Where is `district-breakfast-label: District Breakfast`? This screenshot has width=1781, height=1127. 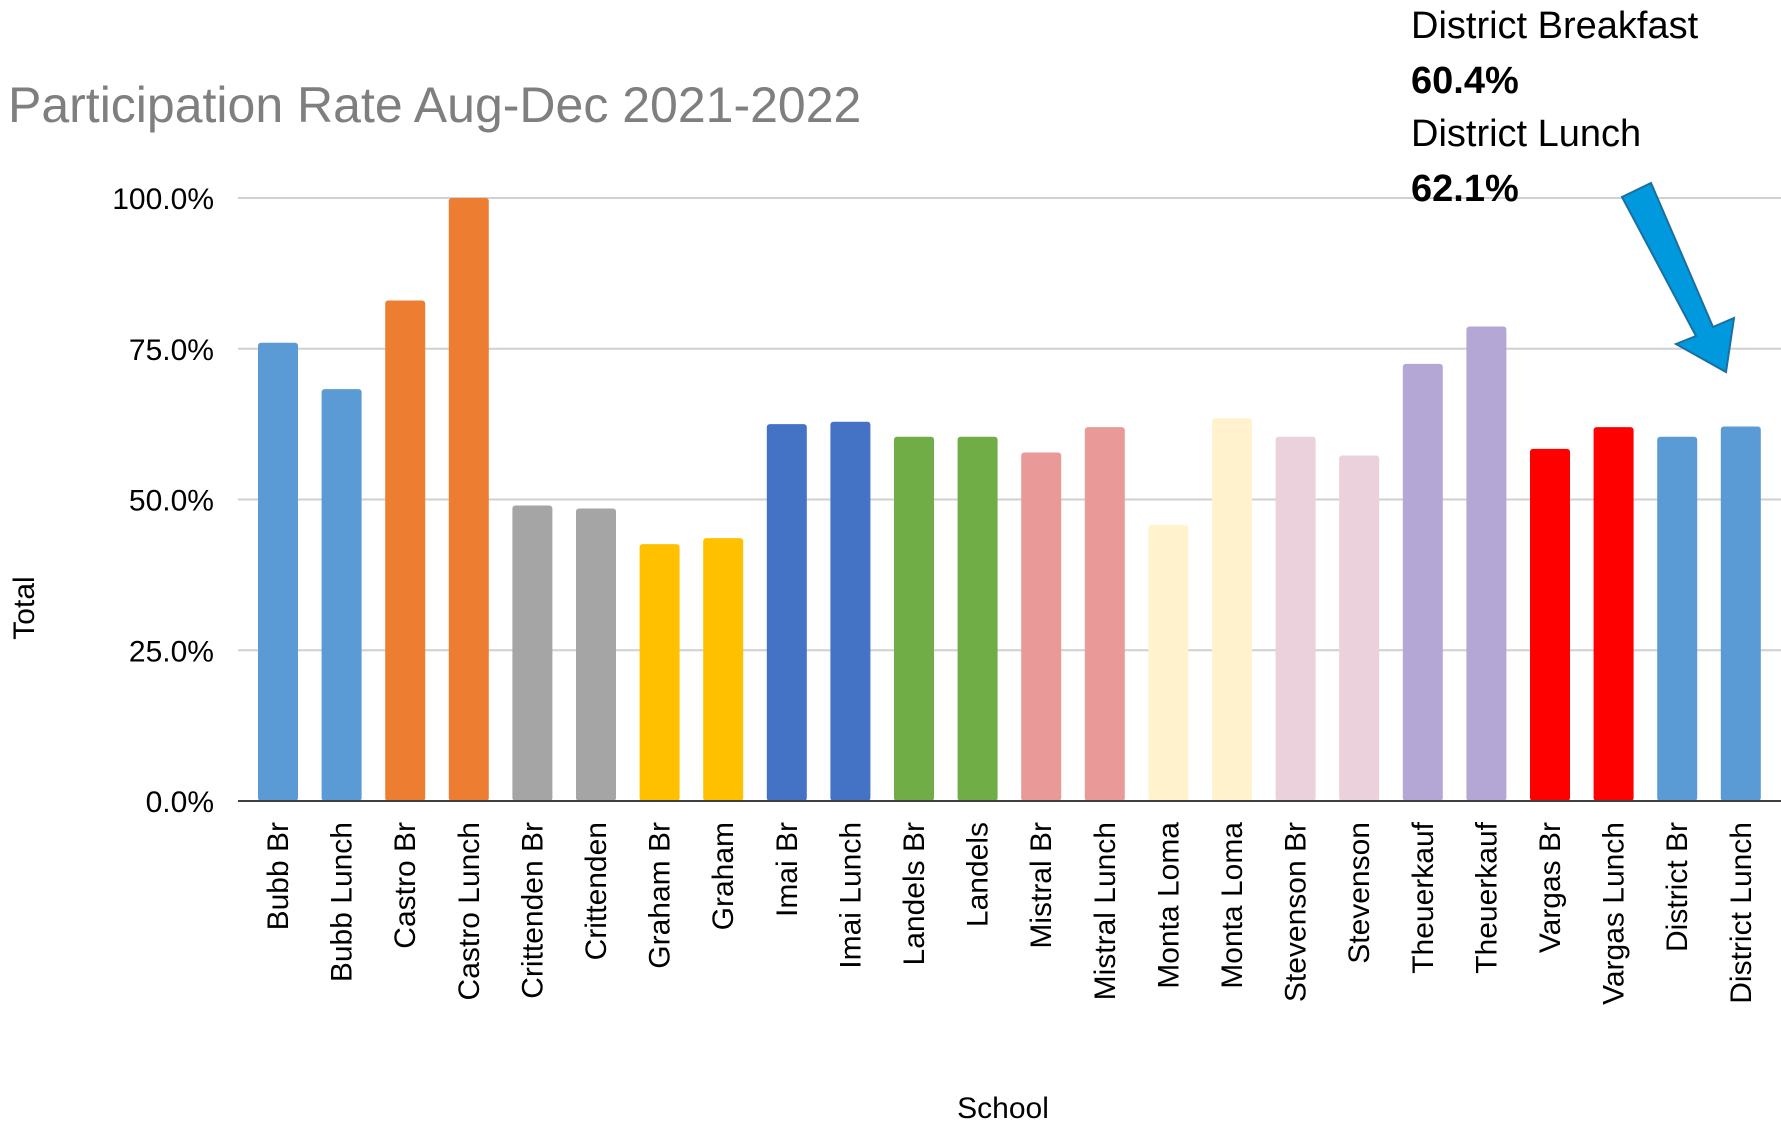
district-breakfast-label: District Breakfast is located at coordinates (1555, 26).